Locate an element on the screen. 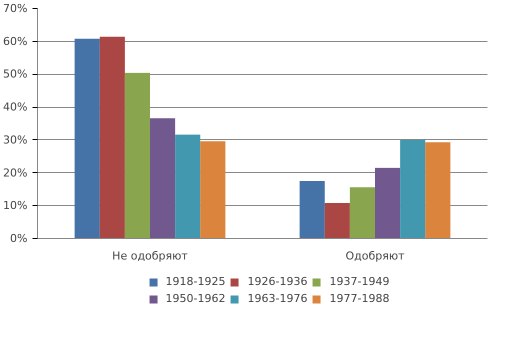 This screenshot has width=511, height=343. y-tick-label: 0% is located at coordinates (19, 238).